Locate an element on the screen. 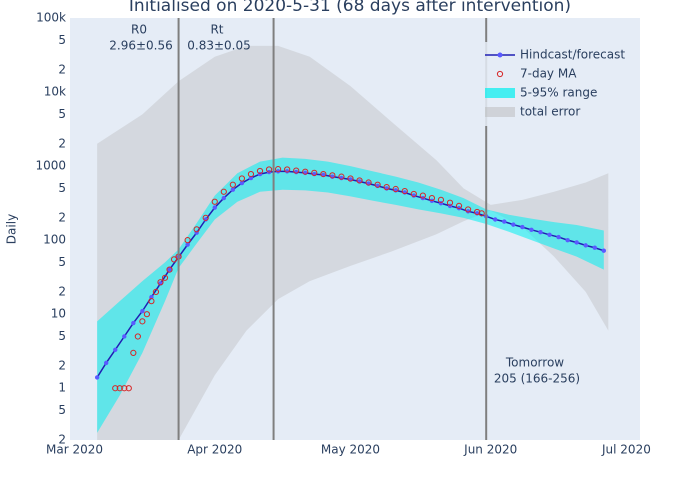  legend-label: 7-day MA is located at coordinates (548, 74).